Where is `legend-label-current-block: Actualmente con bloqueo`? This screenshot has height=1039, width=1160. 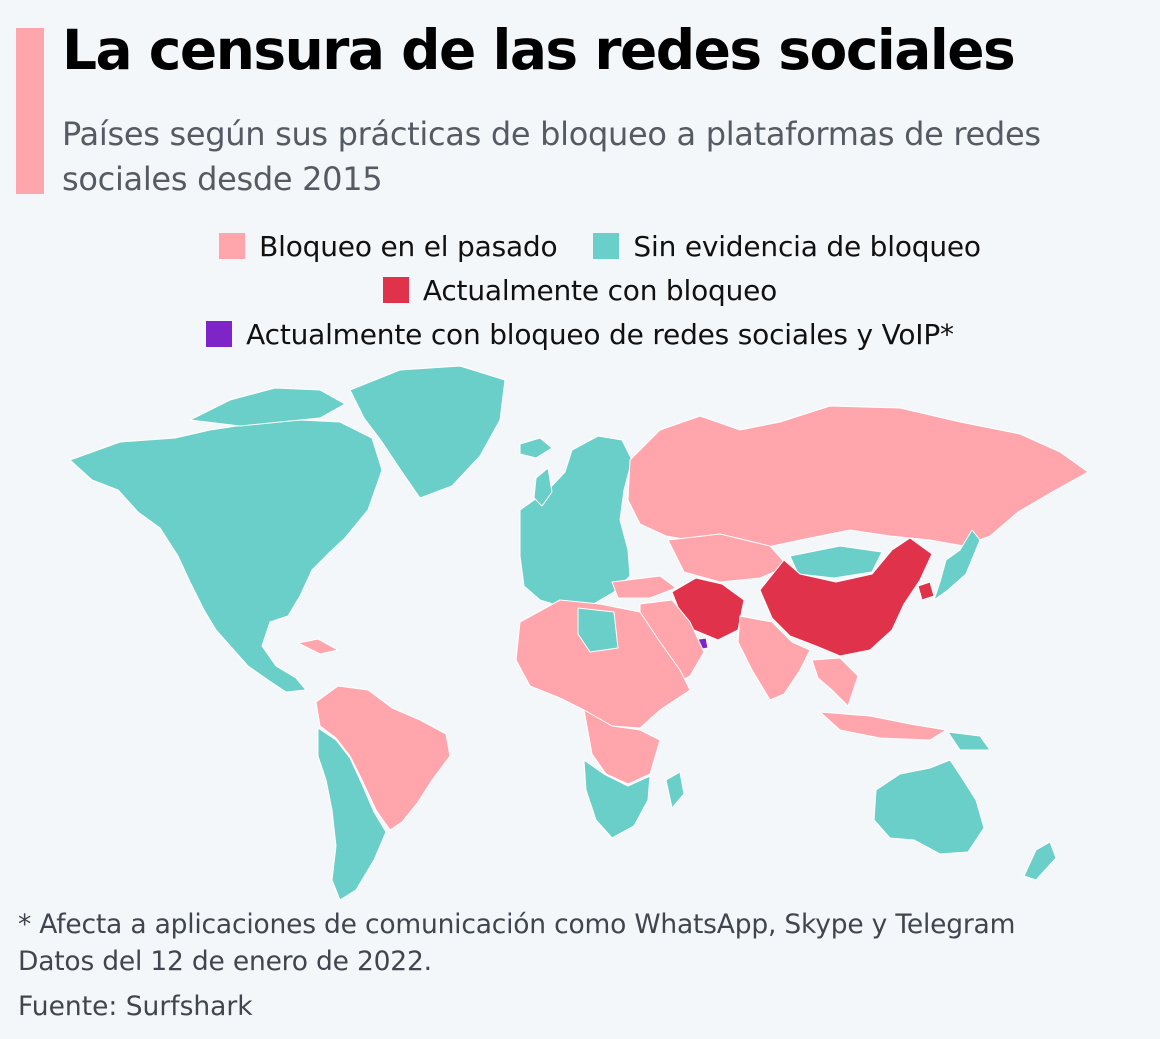 legend-label-current-block: Actualmente con bloqueo is located at coordinates (600, 290).